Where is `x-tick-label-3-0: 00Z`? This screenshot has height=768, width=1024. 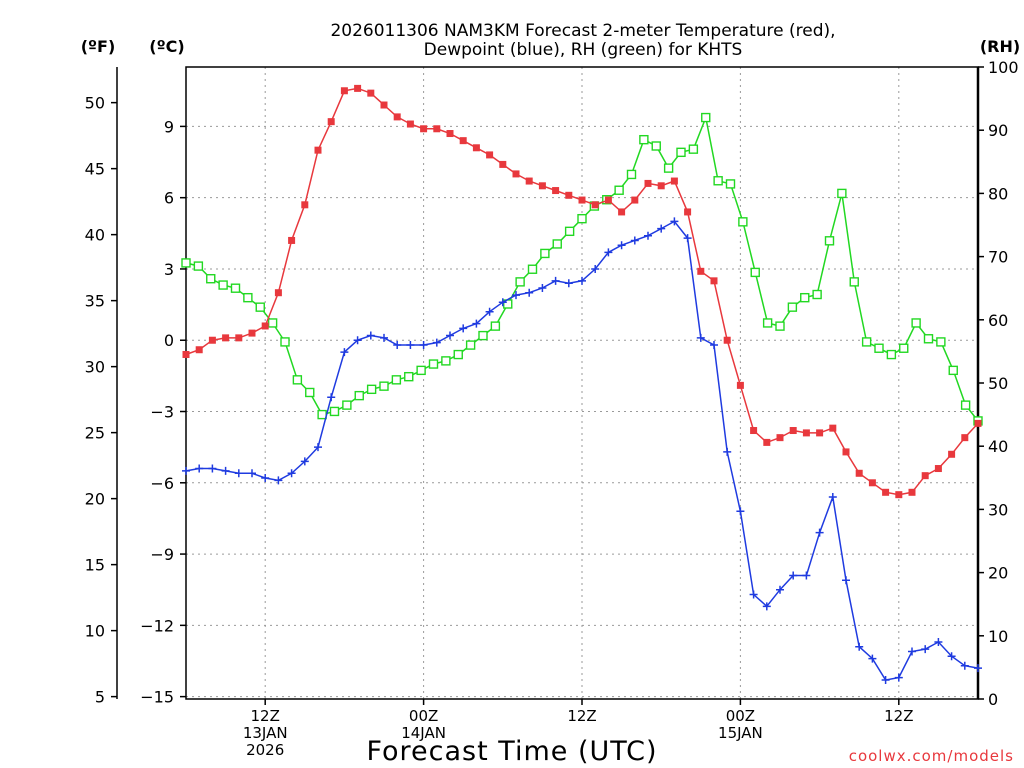
x-tick-label-3-0: 00Z is located at coordinates (740, 716).